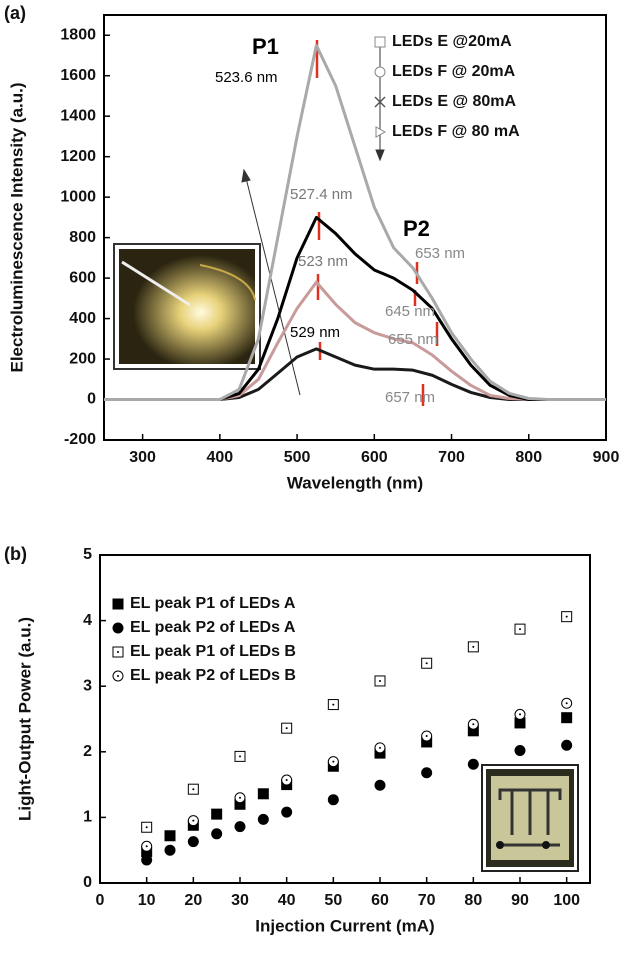 Image resolution: width=627 pixels, height=975 pixels. I want to click on legend-item: EL peak P2 of LEDs A, so click(204, 627).